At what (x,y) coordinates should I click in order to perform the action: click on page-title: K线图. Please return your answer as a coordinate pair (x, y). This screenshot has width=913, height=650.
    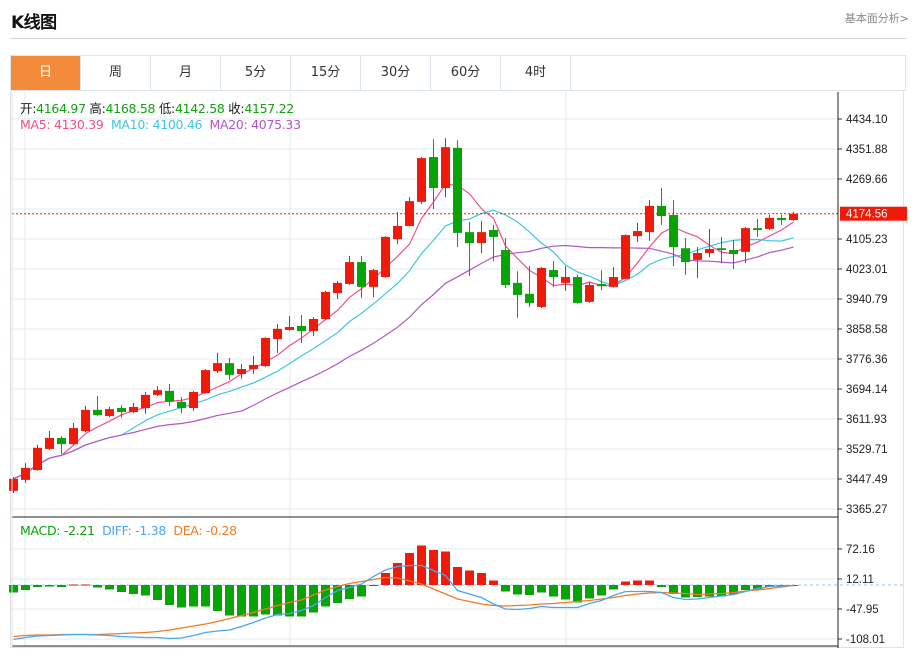
    Looking at the image, I should click on (34, 23).